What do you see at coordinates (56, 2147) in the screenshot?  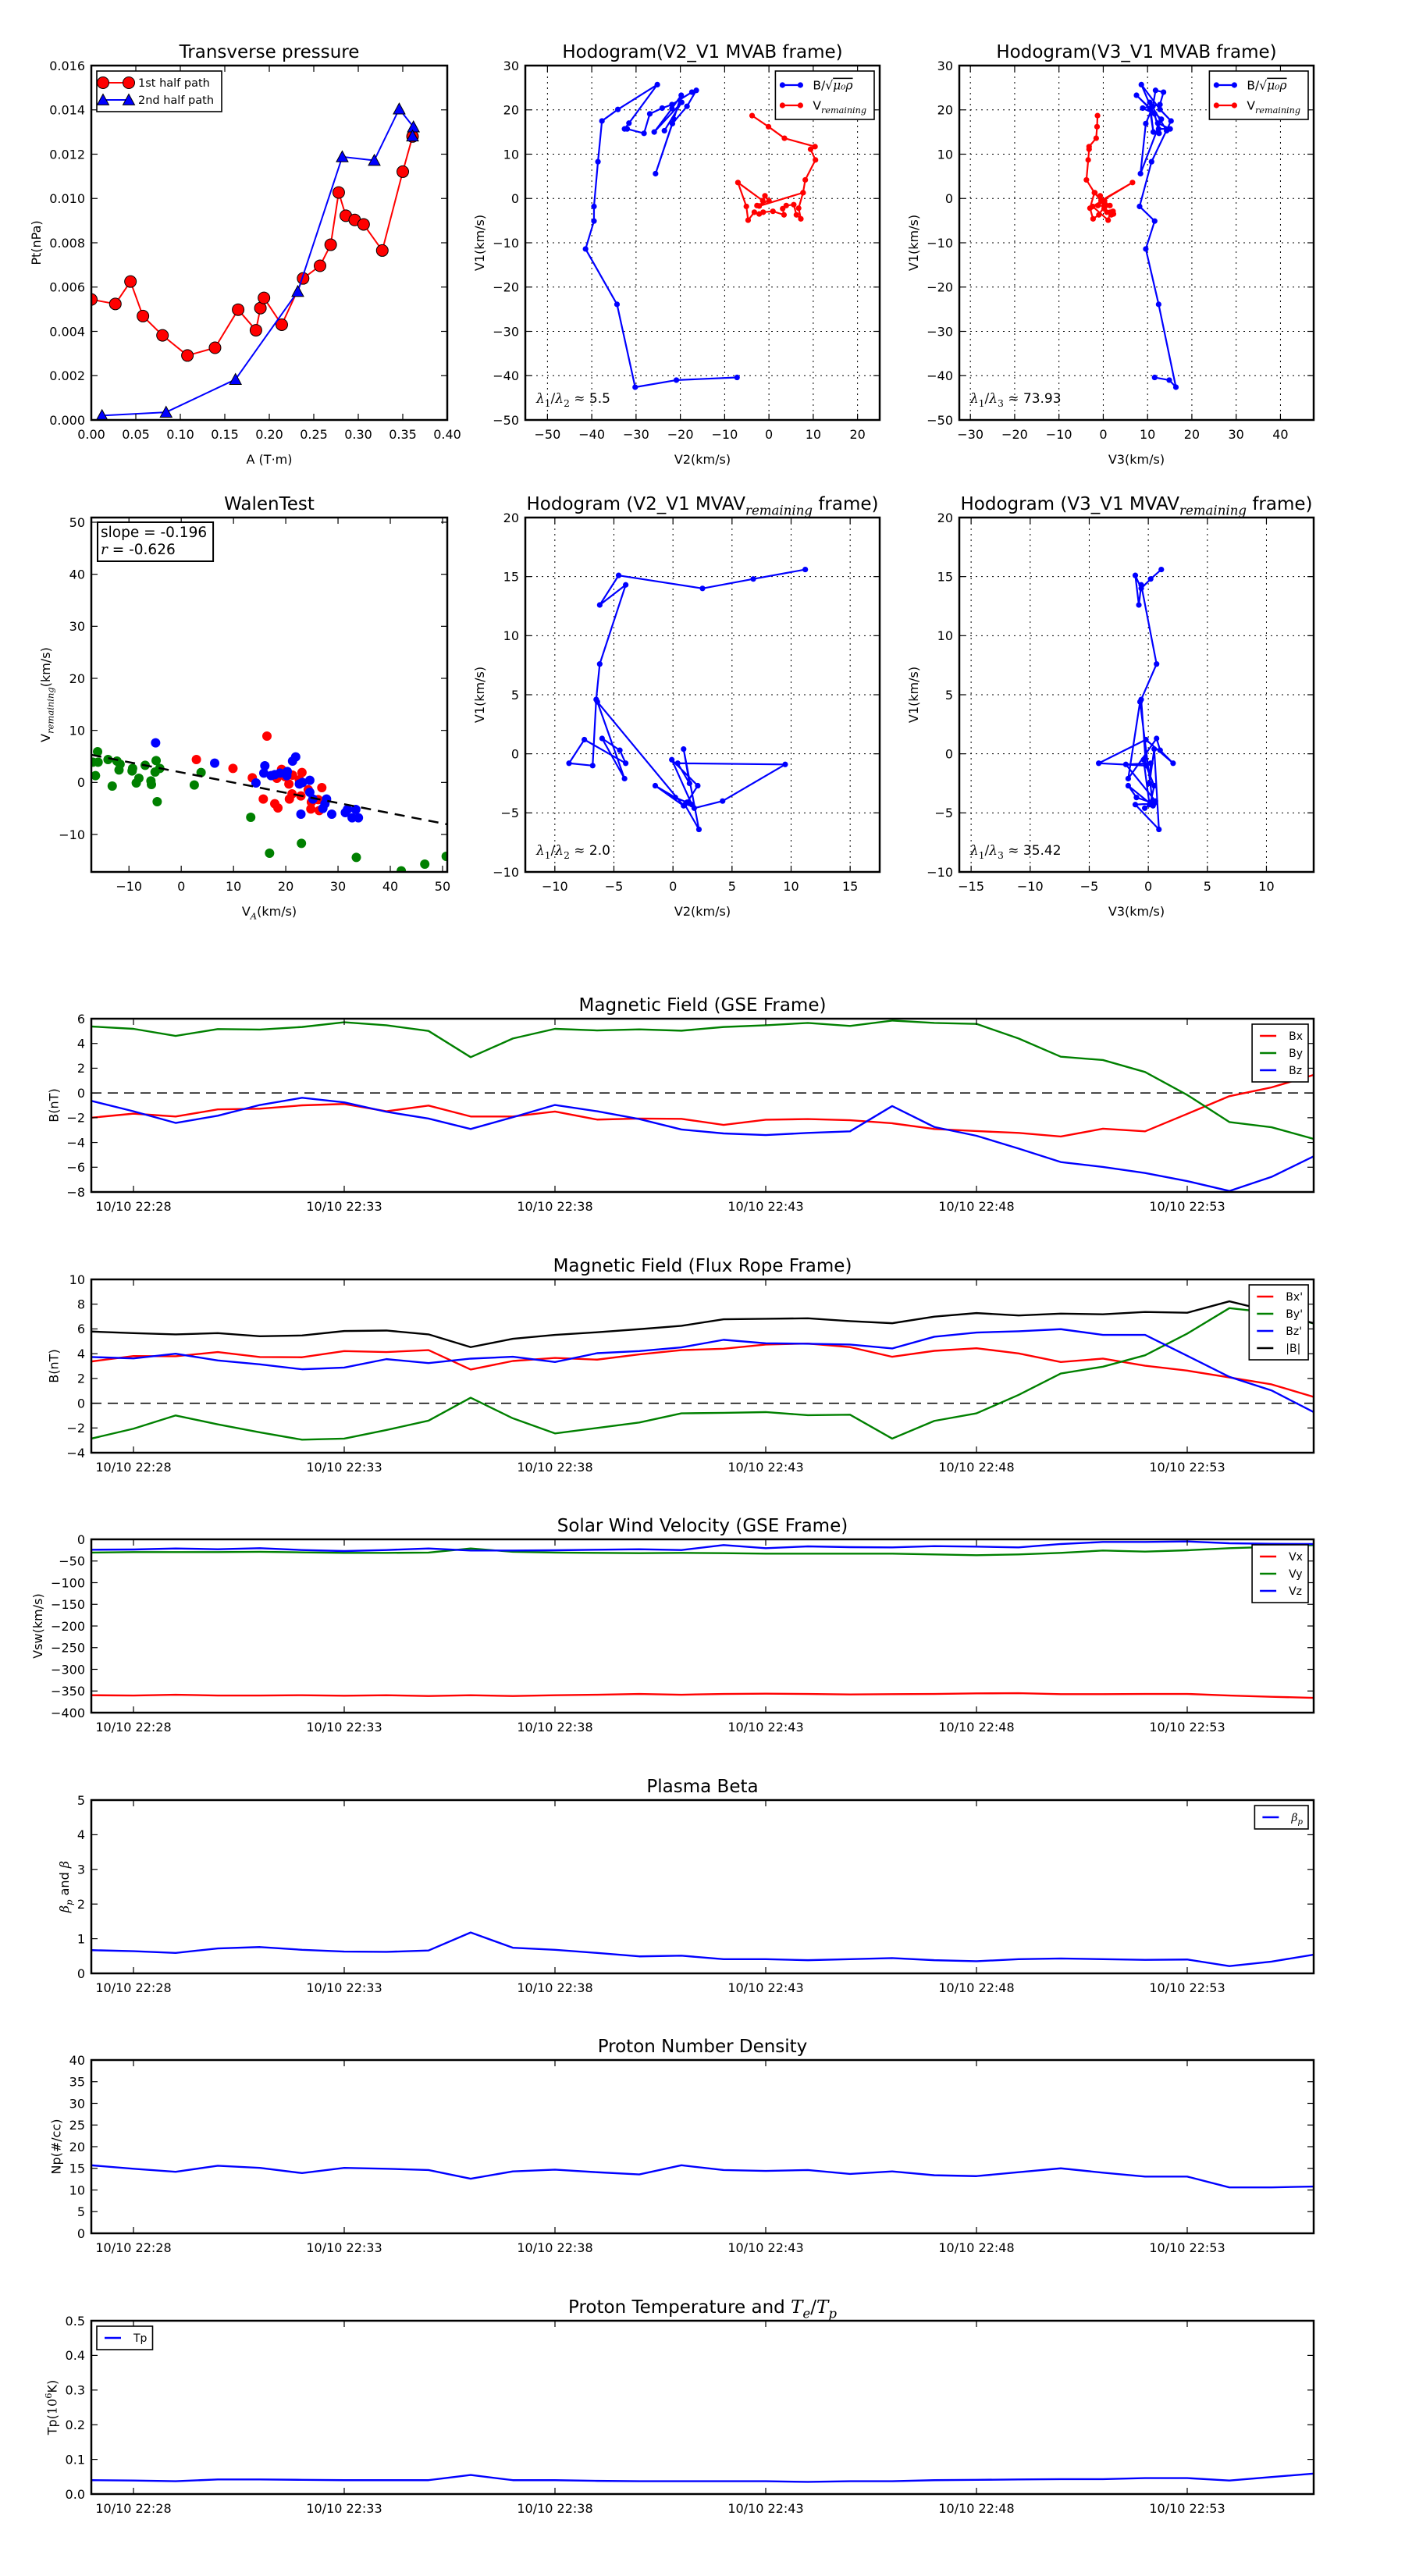 I see `y-axis-label: Np(#/cc)` at bounding box center [56, 2147].